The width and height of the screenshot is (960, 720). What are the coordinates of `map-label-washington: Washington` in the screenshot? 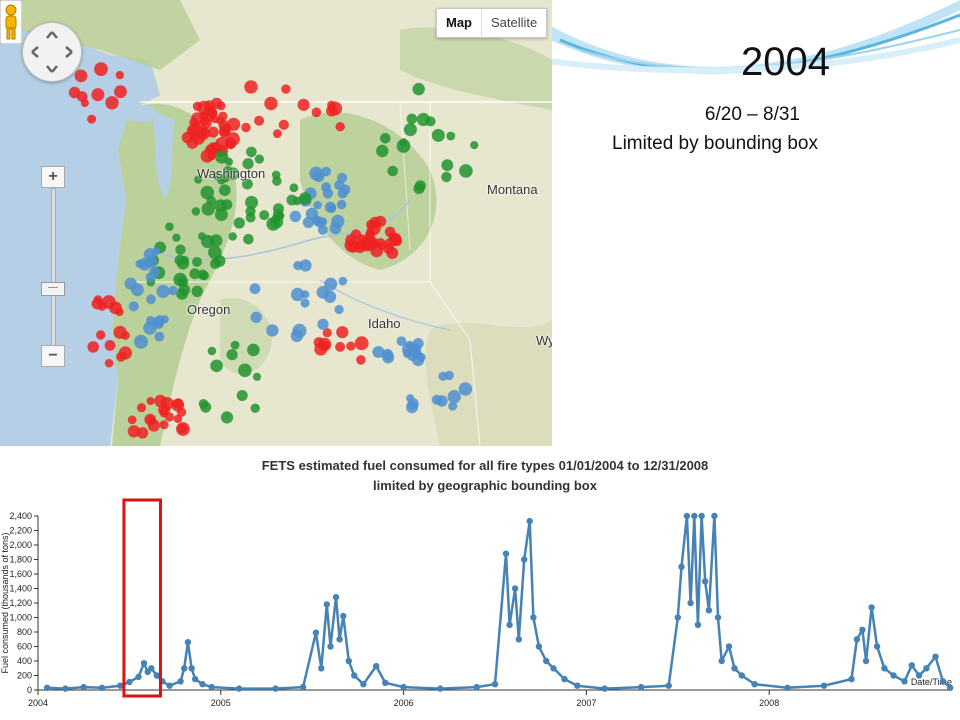 It's located at (231, 173).